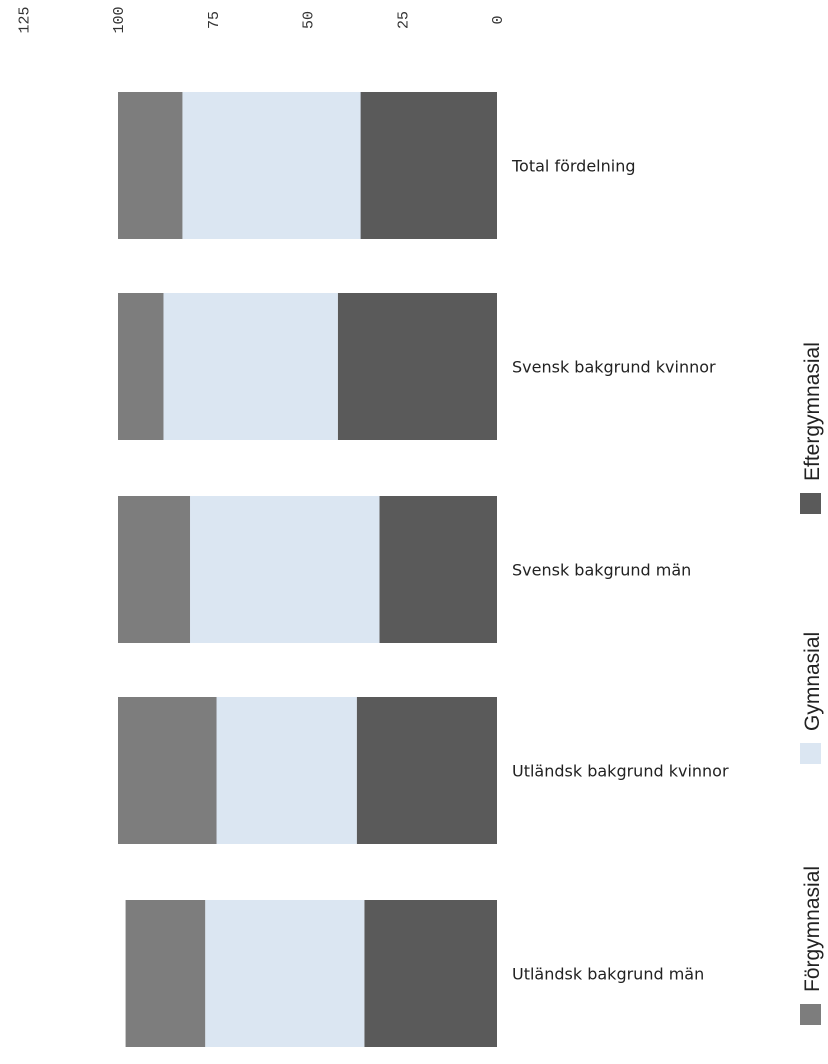 Image resolution: width=828 pixels, height=1064 pixels. What do you see at coordinates (812, 411) in the screenshot?
I see `legend-label: Eftergymnasial` at bounding box center [812, 411].